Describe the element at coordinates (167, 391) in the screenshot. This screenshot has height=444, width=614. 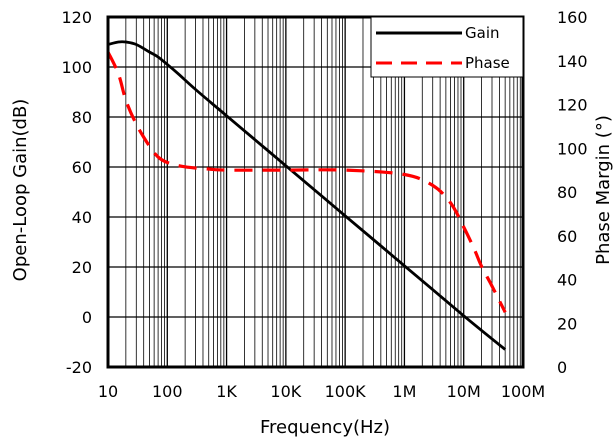
I see `x-tick-label: 100` at that location.